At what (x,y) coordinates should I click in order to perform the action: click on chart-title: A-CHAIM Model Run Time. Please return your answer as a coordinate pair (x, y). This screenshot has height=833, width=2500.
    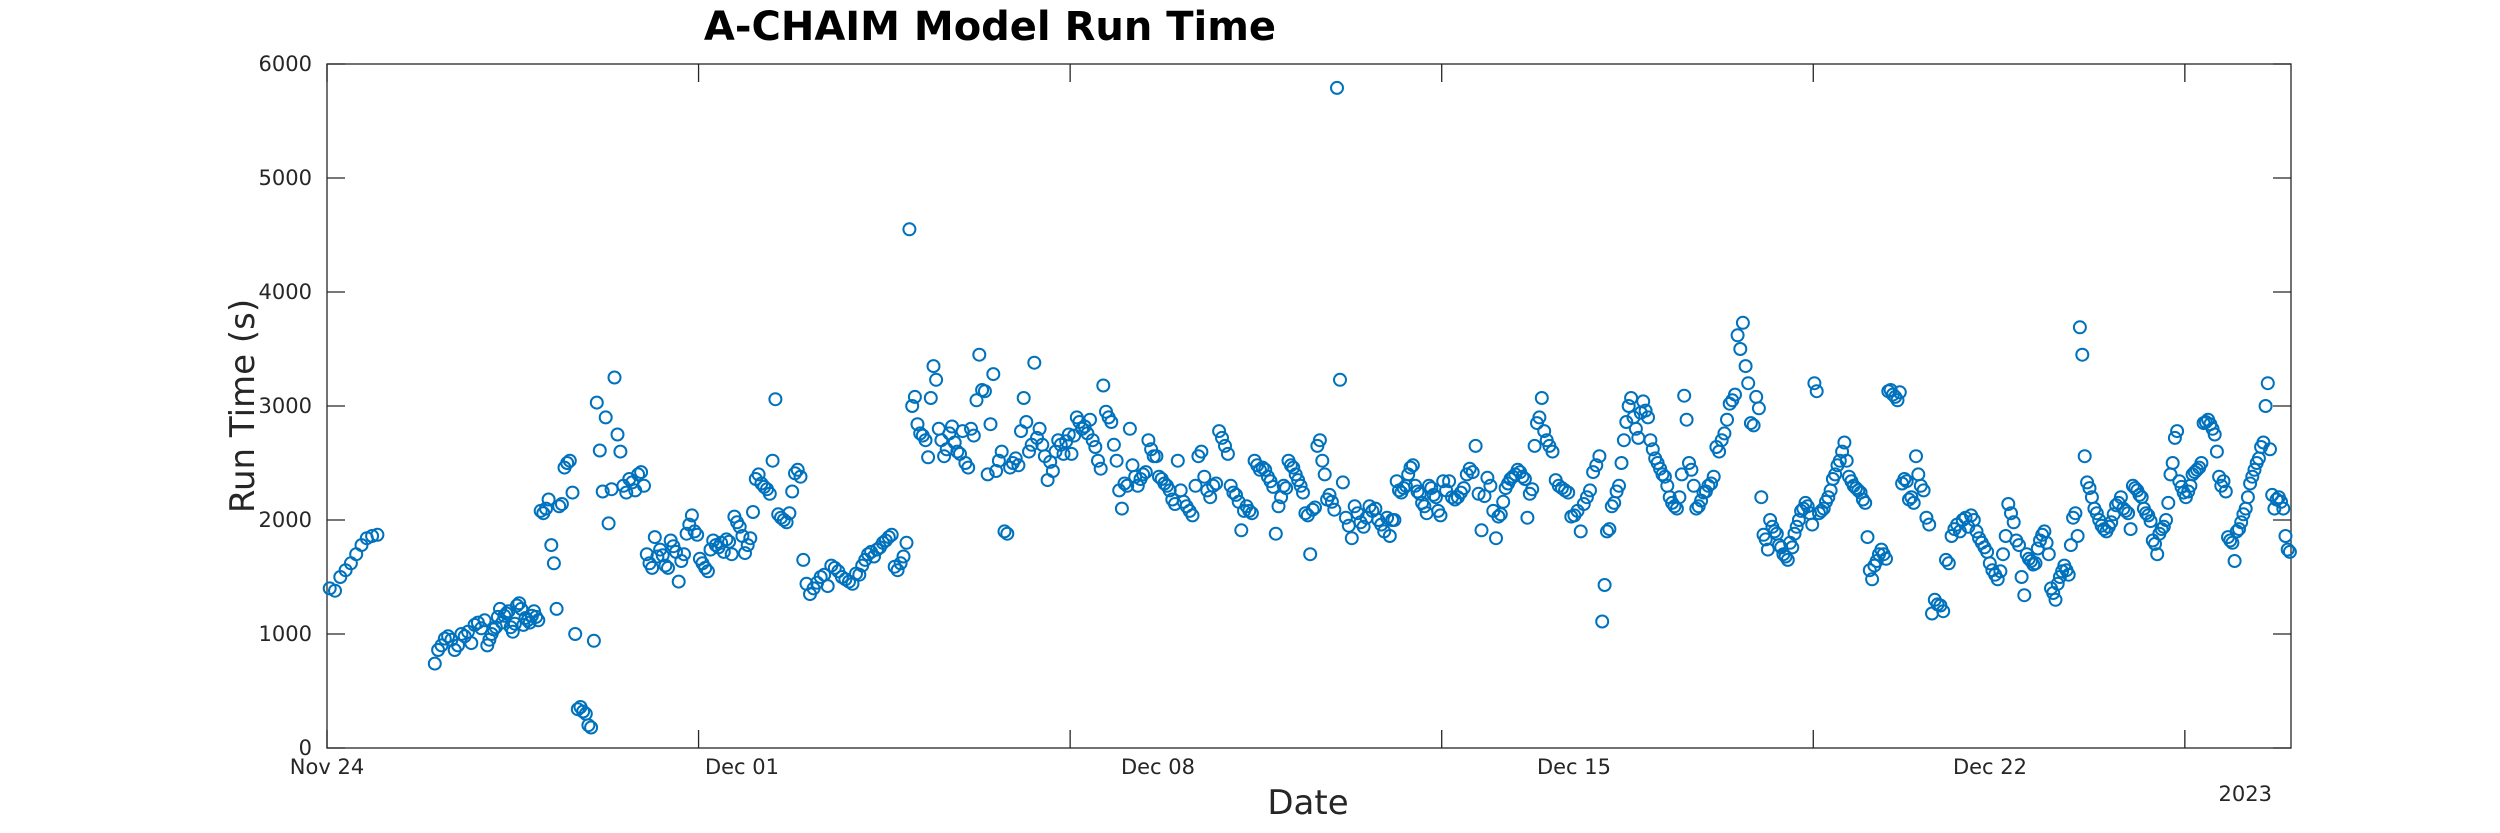
    Looking at the image, I should click on (990, 27).